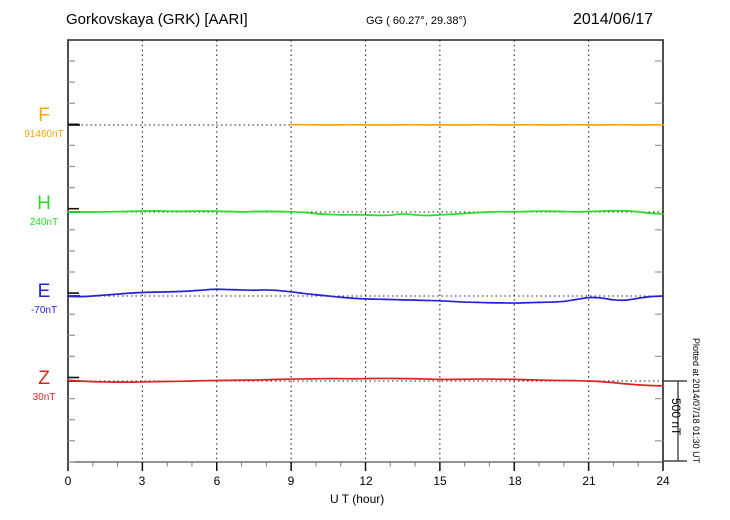 Image resolution: width=730 pixels, height=520 pixels. I want to click on xtick-label-21: 21, so click(589, 481).